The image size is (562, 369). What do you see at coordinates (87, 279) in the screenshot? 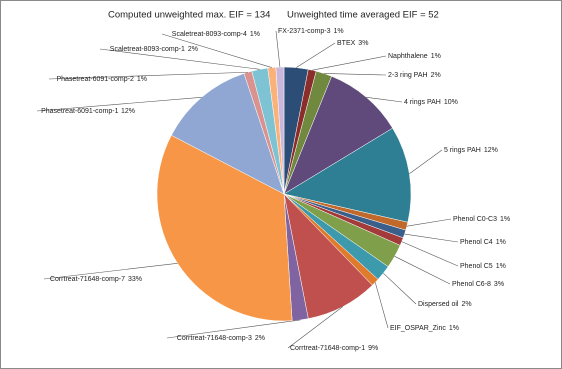
I see `label-category: Corrtreat-71648-comp-7` at bounding box center [87, 279].